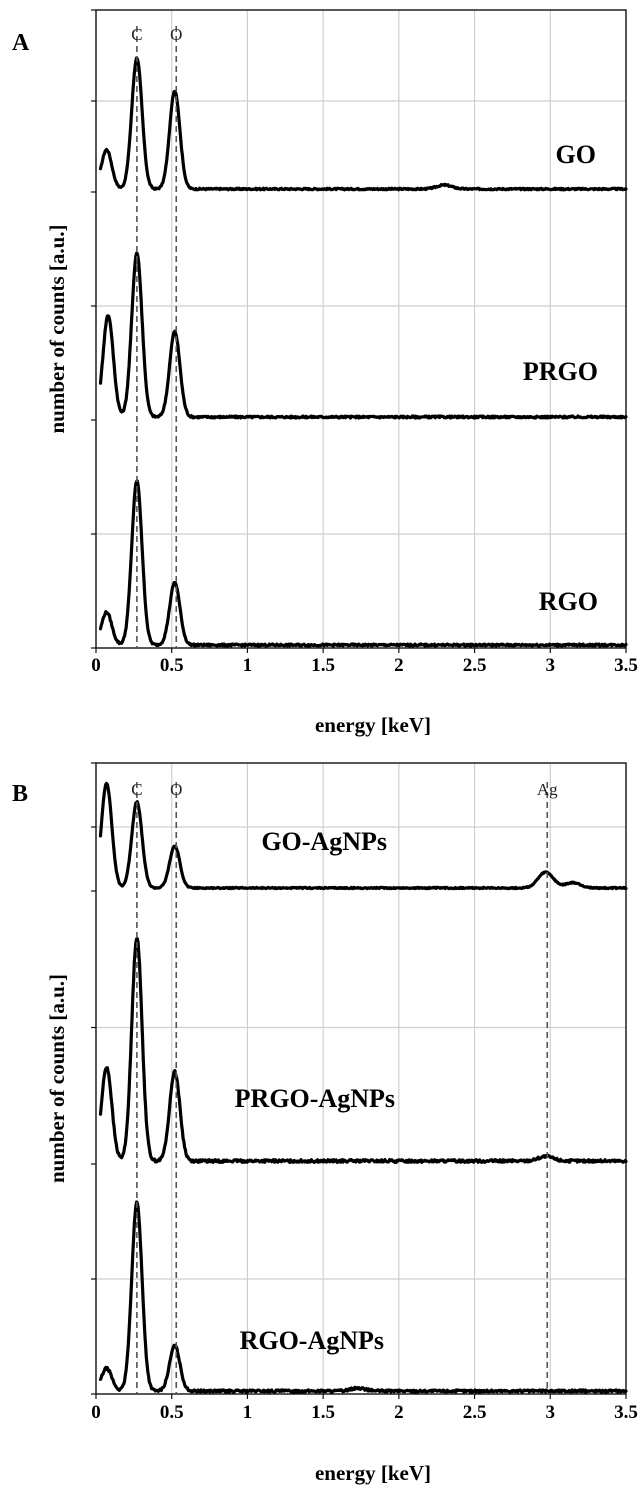 The height and width of the screenshot is (1491, 640). Describe the element at coordinates (20, 794) in the screenshot. I see `panel-letter: B` at that location.